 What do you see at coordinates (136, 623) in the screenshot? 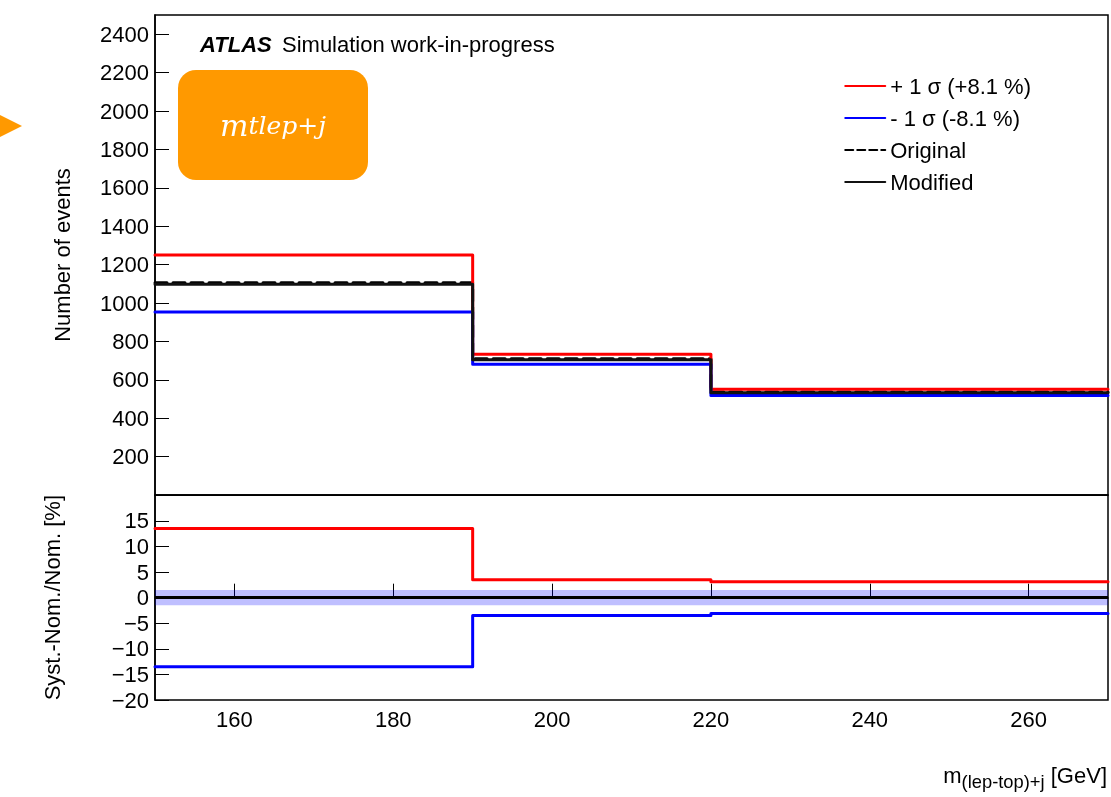
I see `y-tick-label: −5` at bounding box center [136, 623].